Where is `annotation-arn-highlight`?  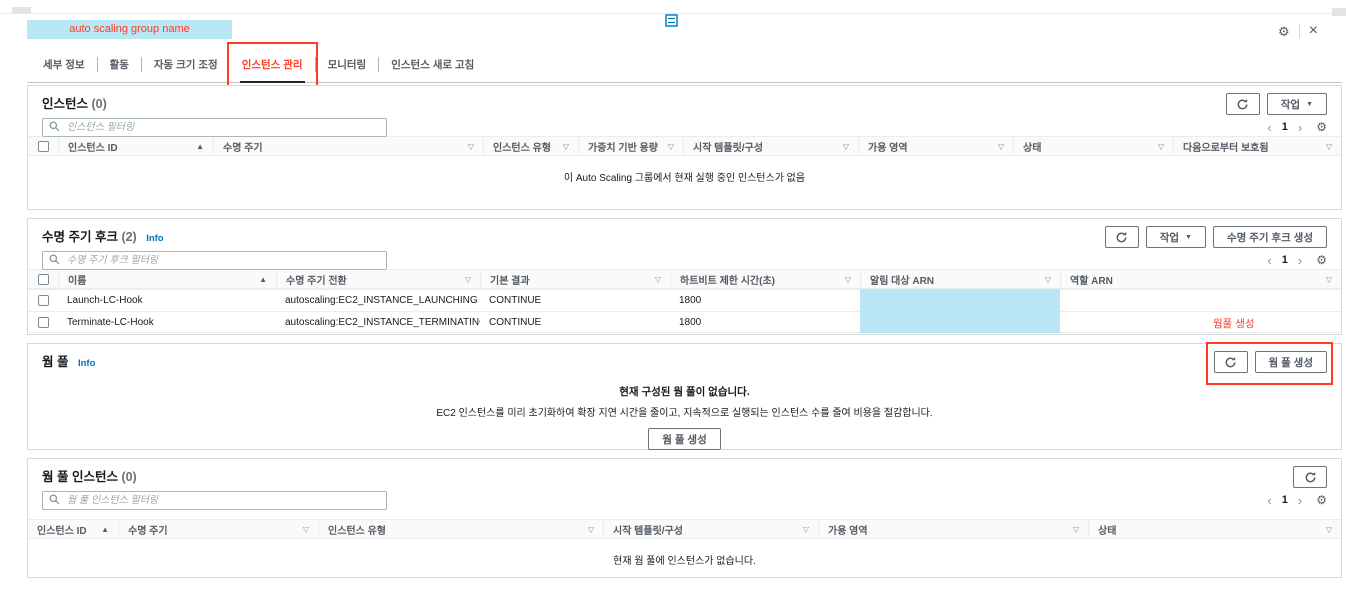 annotation-arn-highlight is located at coordinates (960, 311).